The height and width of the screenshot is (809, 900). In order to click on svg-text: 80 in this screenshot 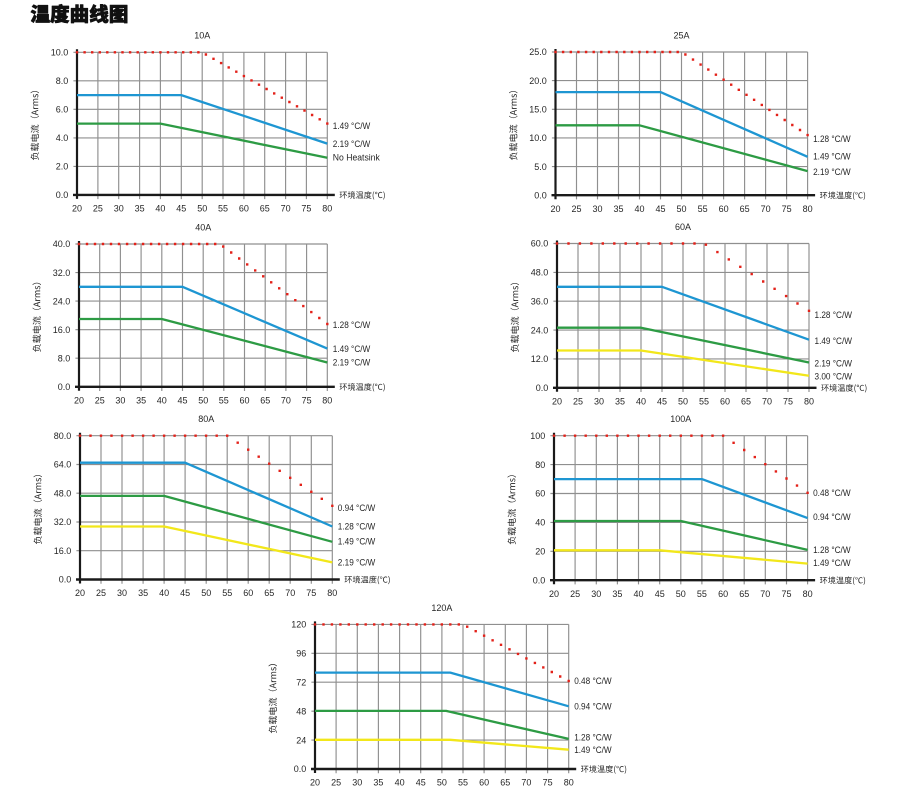, I will do `click(540, 465)`.